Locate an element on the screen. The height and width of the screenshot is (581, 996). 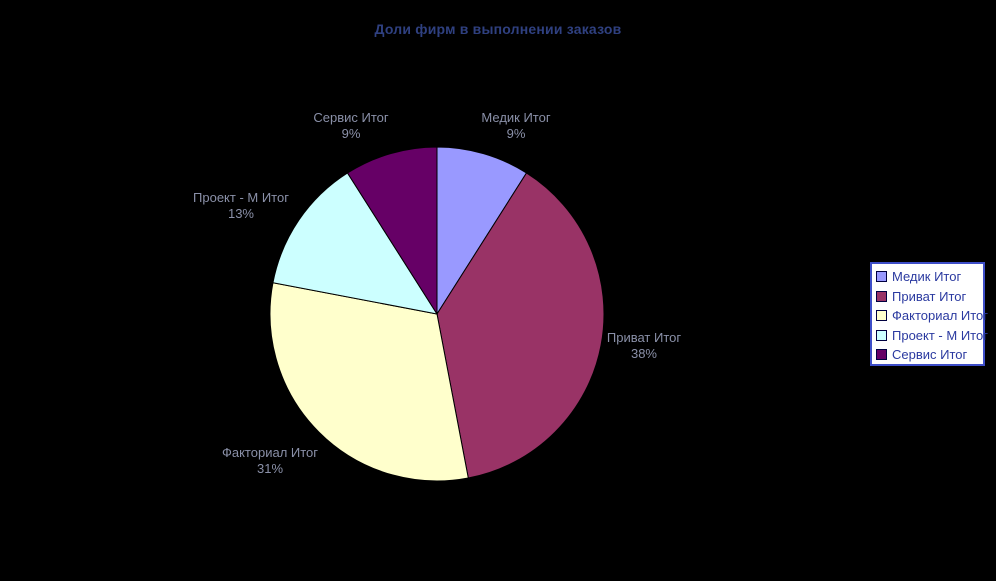
legend-label: Сервис Итог is located at coordinates (930, 355).